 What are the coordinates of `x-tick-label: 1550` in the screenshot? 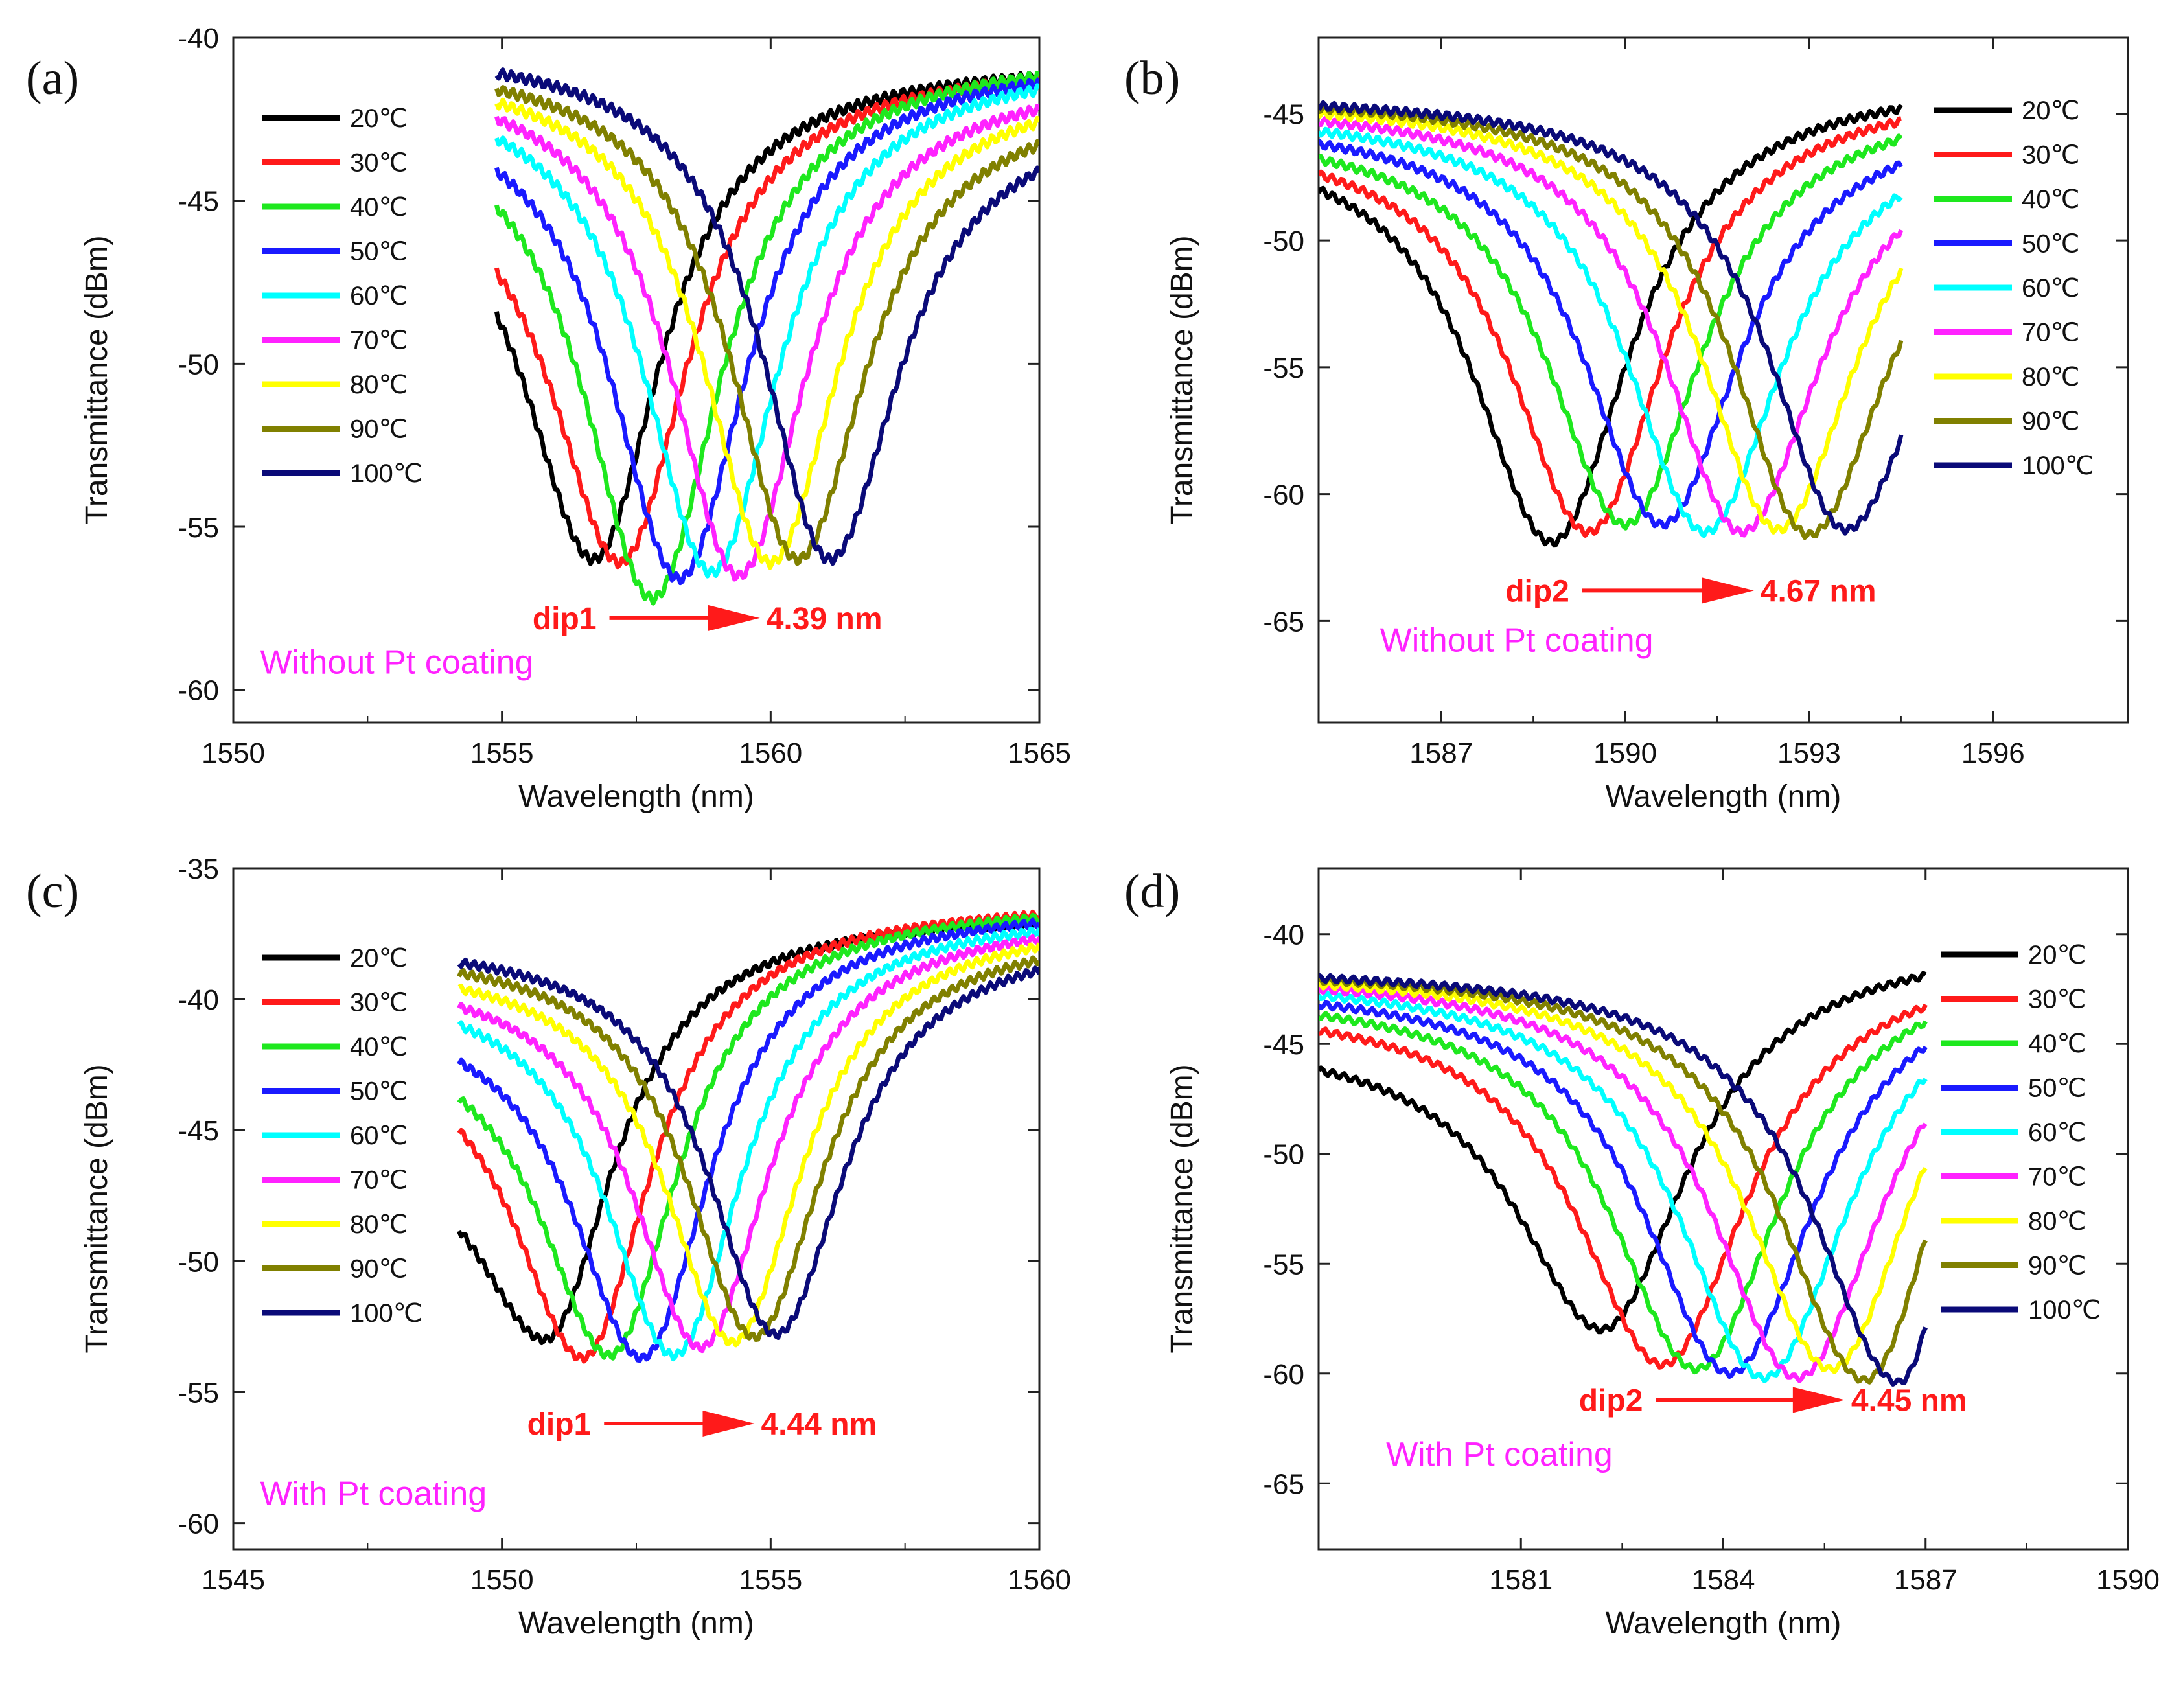 It's located at (502, 1580).